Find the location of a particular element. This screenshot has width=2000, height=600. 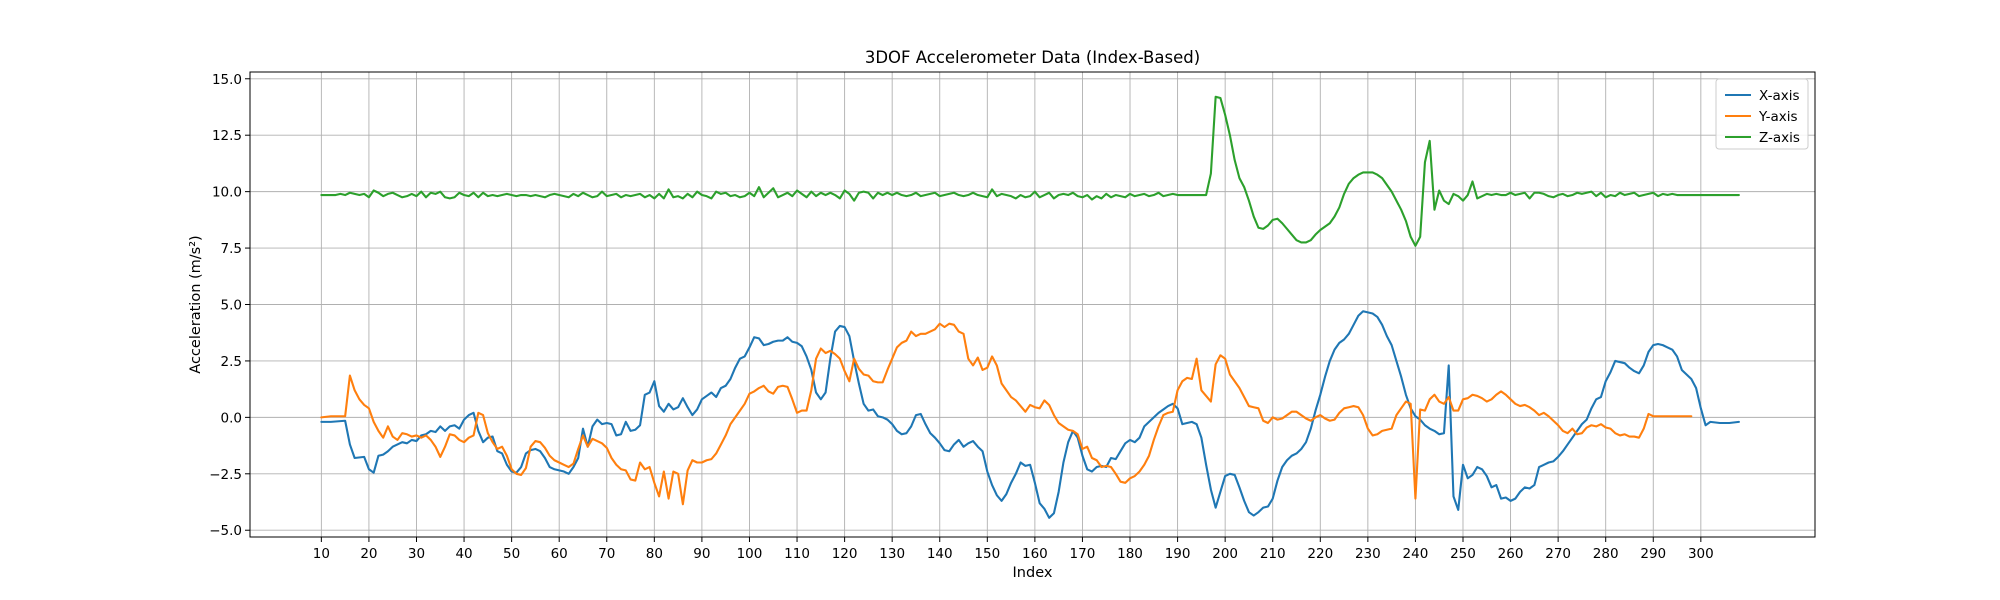

y-tick-label: 15.0 is located at coordinates (227, 80).